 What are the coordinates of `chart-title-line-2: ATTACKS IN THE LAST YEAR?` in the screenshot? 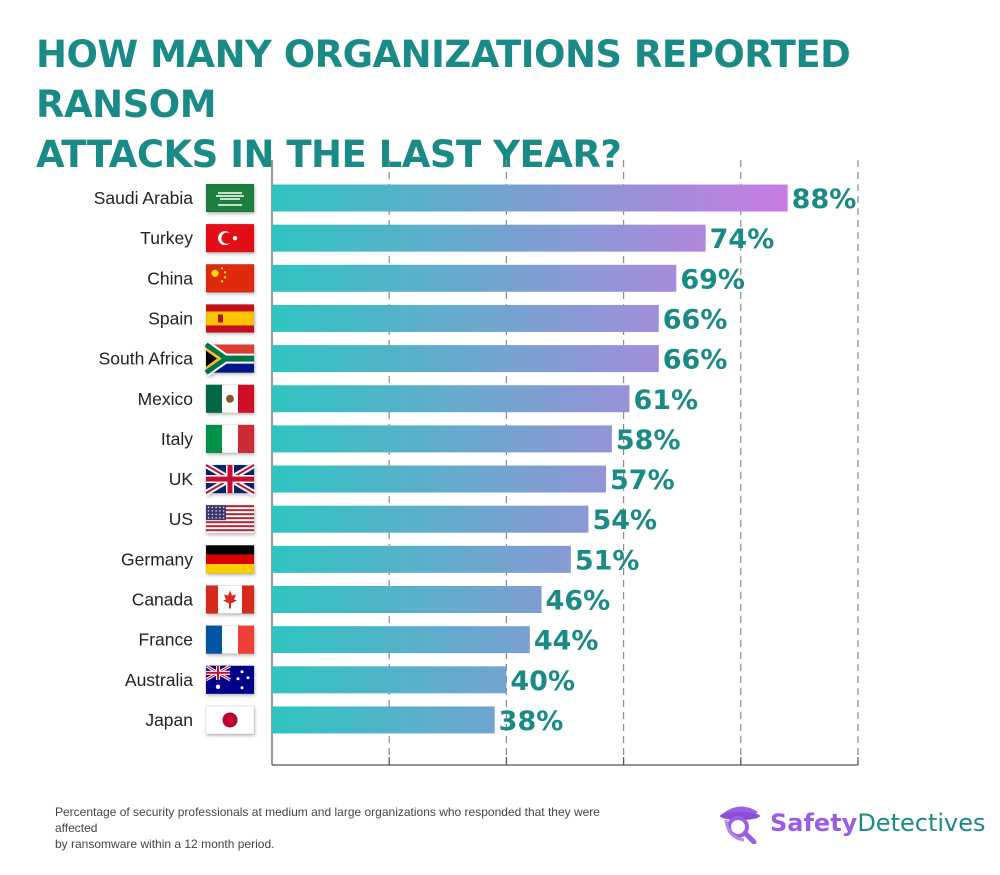 It's located at (329, 154).